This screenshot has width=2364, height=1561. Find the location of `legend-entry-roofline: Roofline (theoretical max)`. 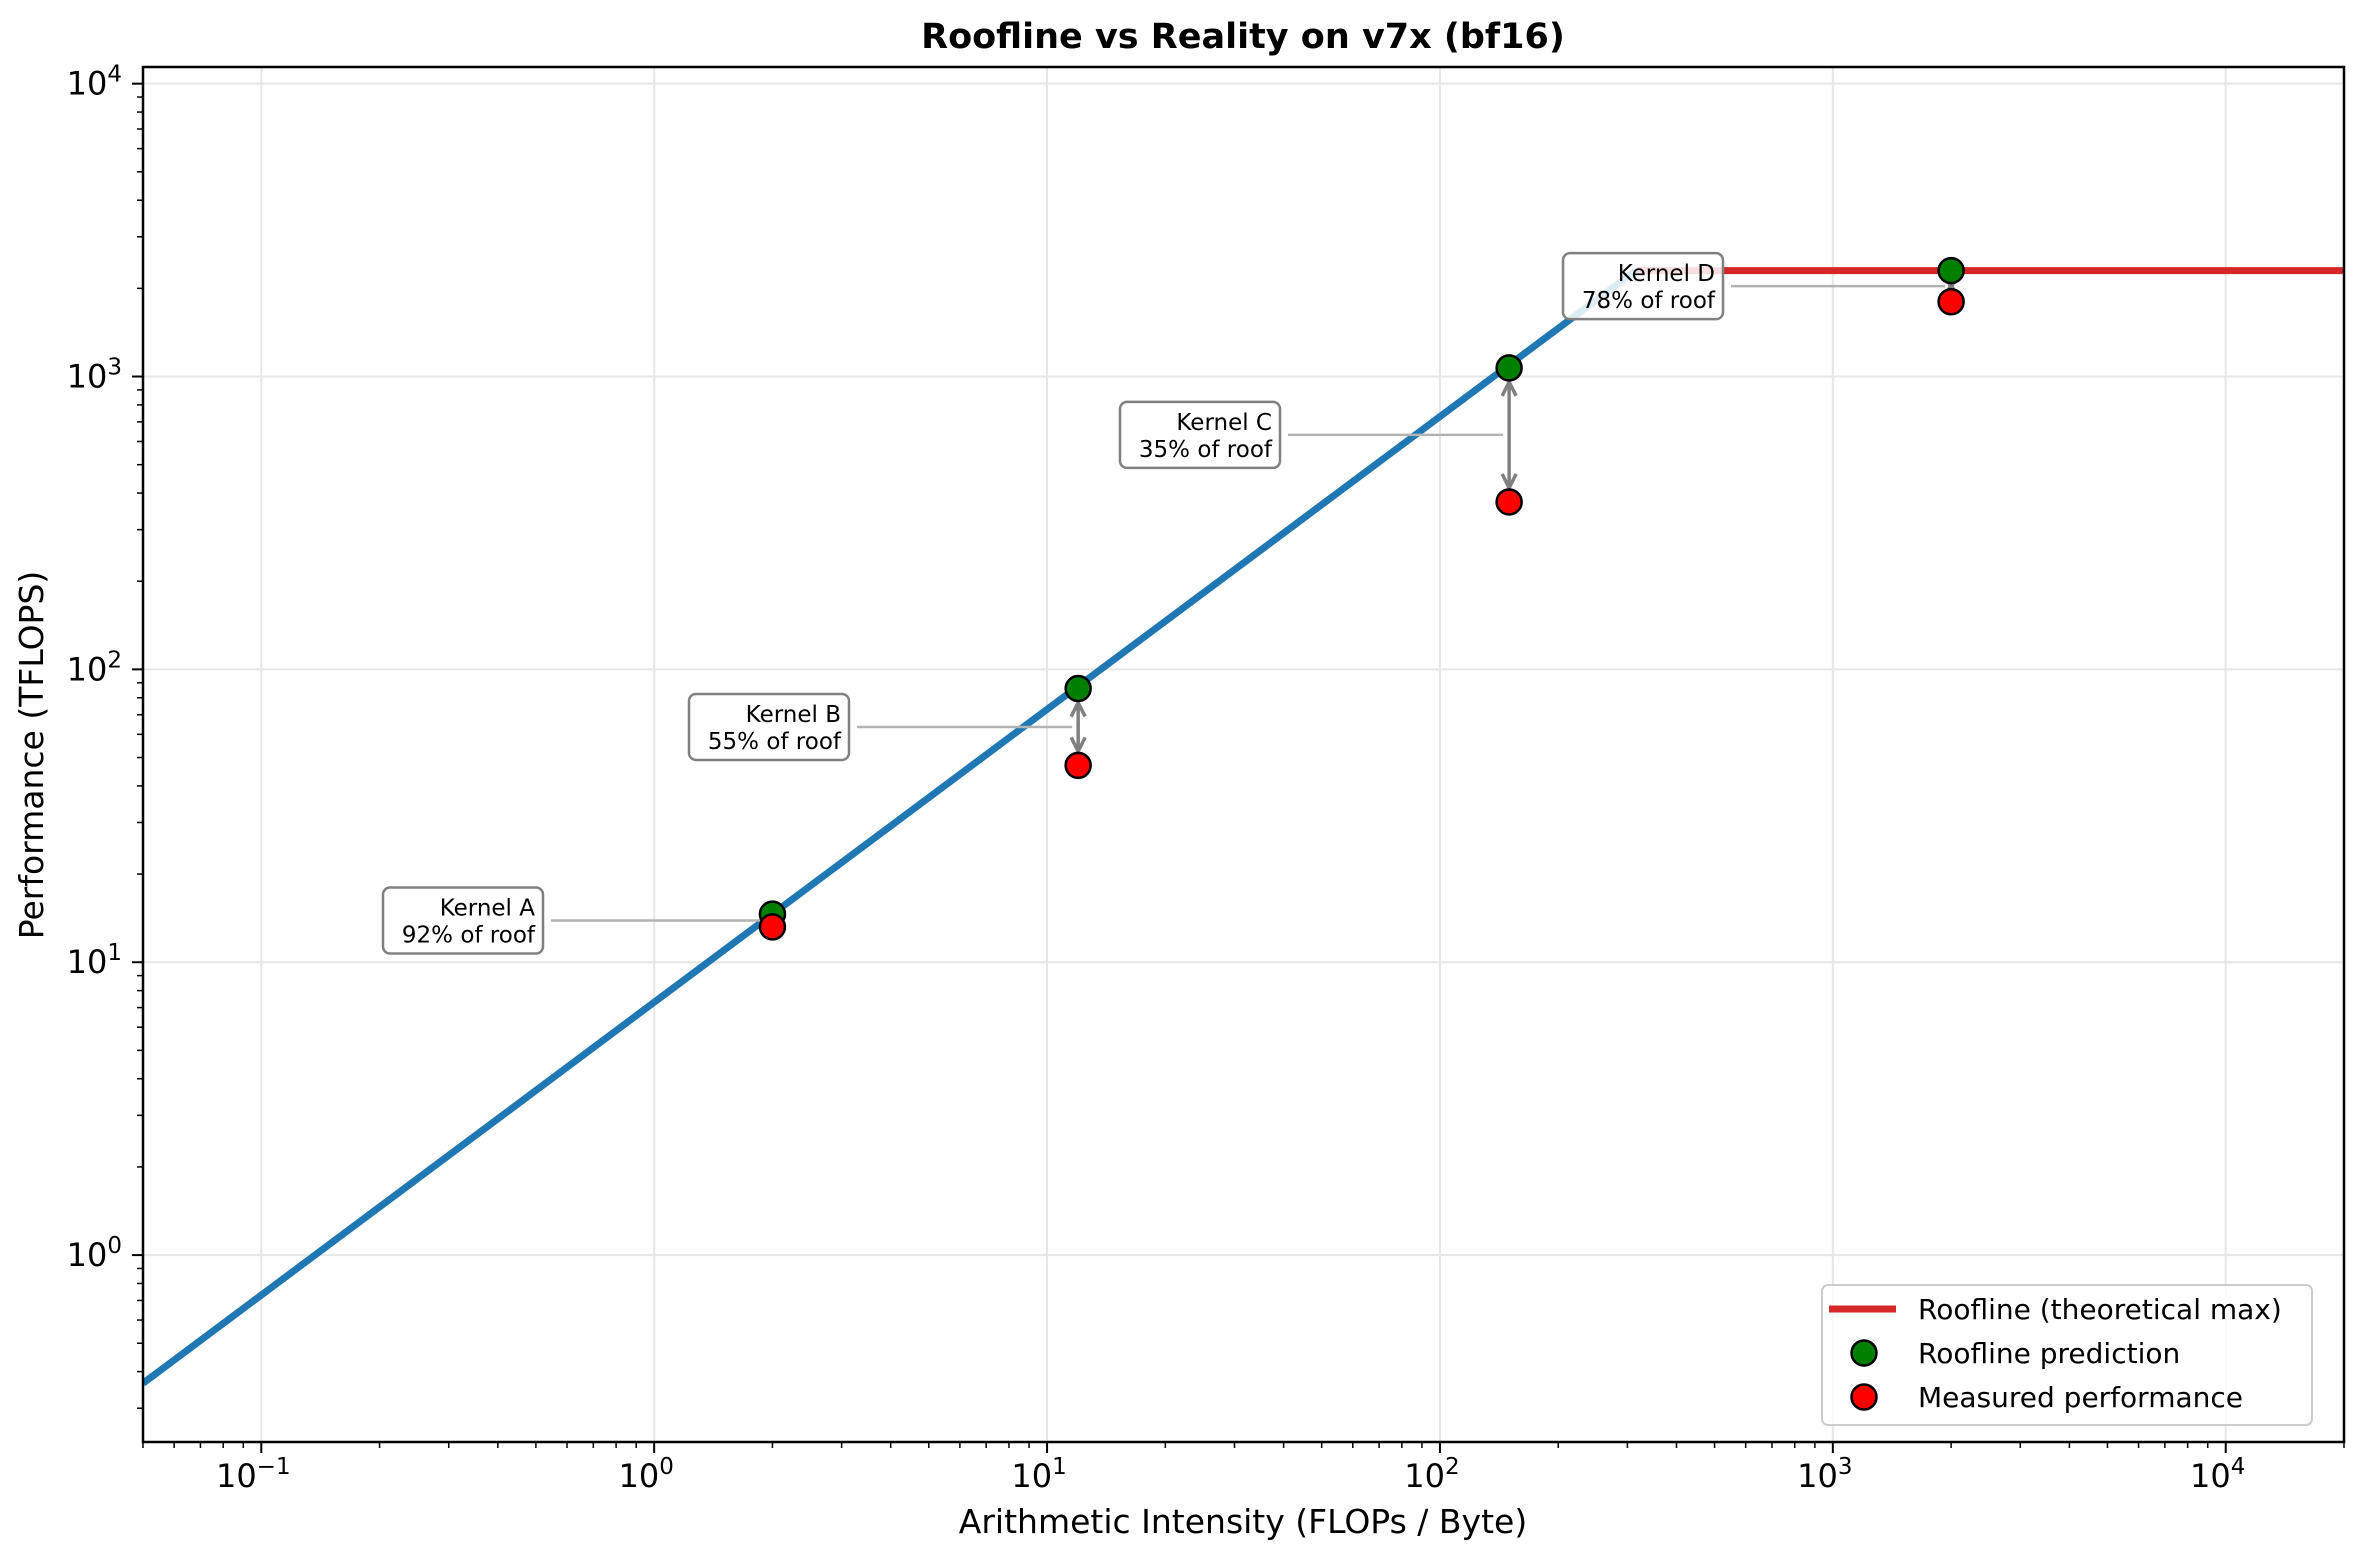

legend-entry-roofline: Roofline (theoretical max) is located at coordinates (2055, 1309).